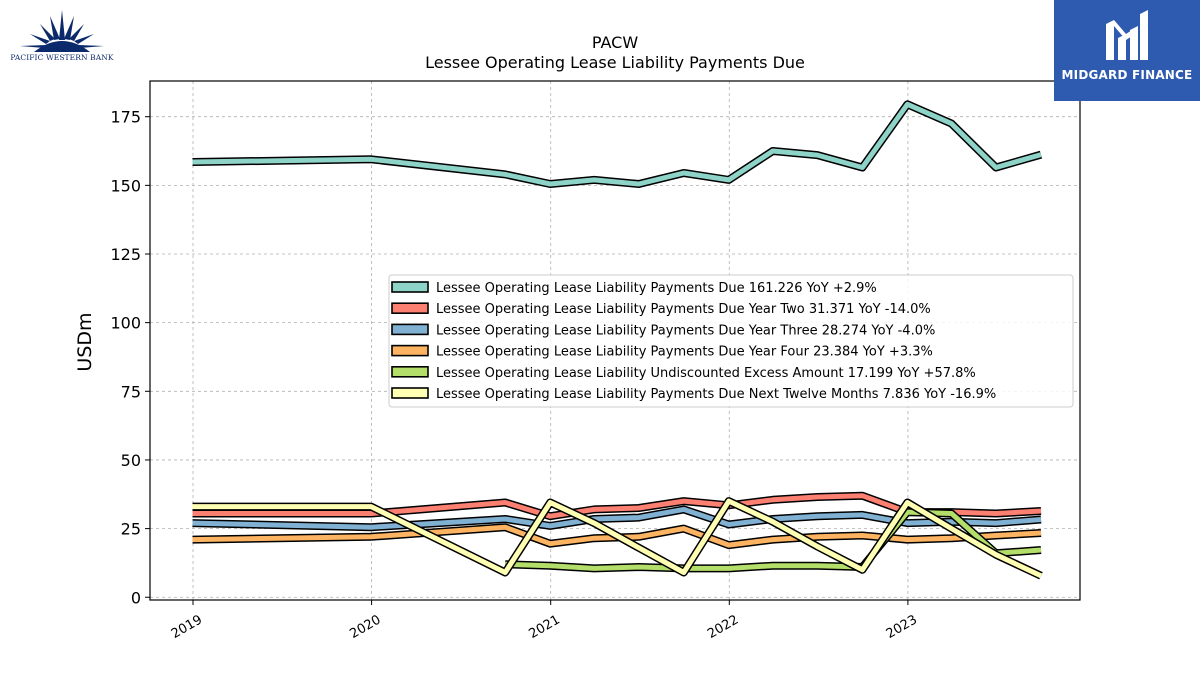 This screenshot has width=1200, height=675. What do you see at coordinates (1127, 35) in the screenshot?
I see `midgard-m-icon` at bounding box center [1127, 35].